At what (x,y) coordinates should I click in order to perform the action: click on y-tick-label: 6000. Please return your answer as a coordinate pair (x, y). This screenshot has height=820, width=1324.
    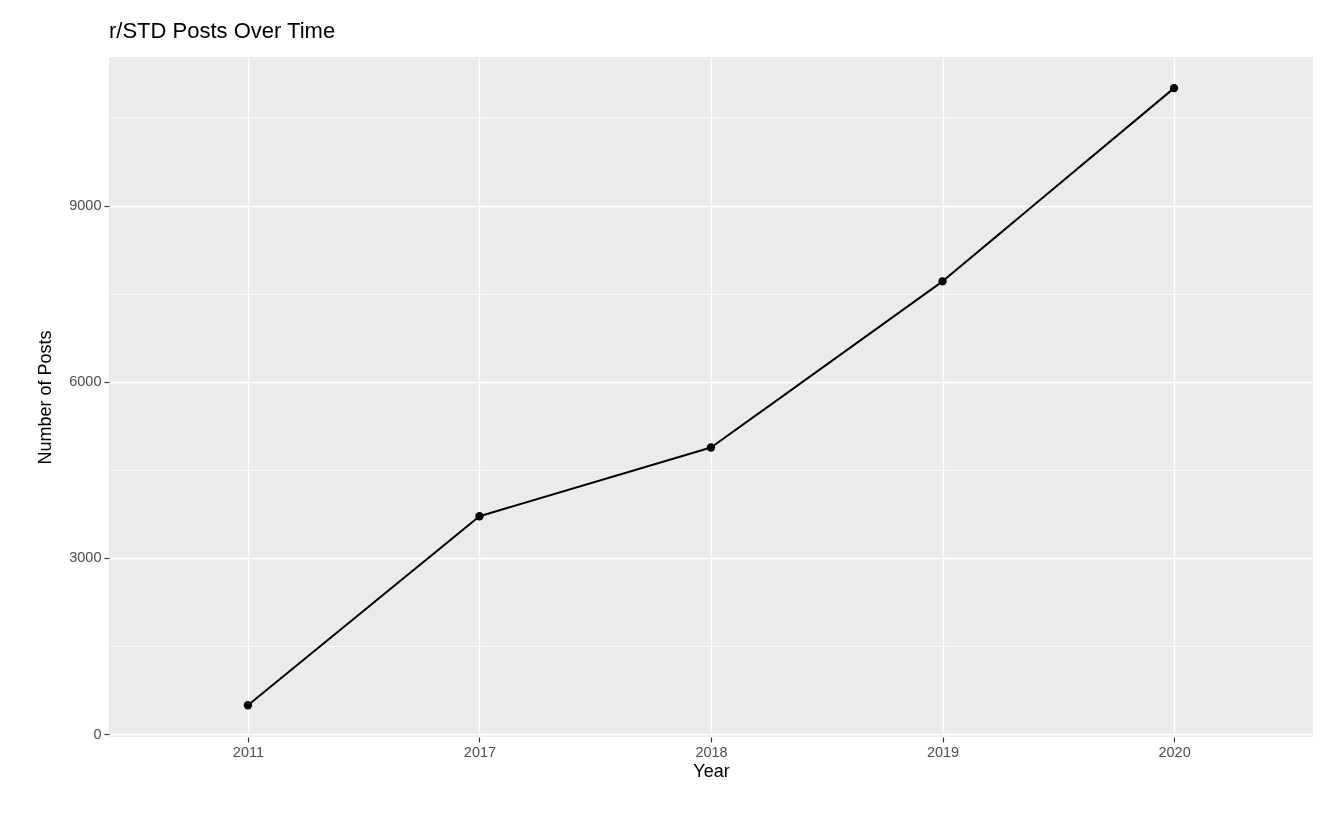
    Looking at the image, I should click on (85, 381).